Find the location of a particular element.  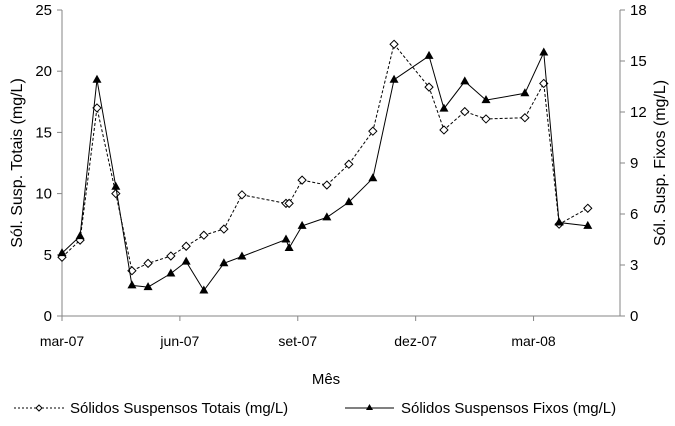

x-tick-label: mar-07 is located at coordinates (62, 341).